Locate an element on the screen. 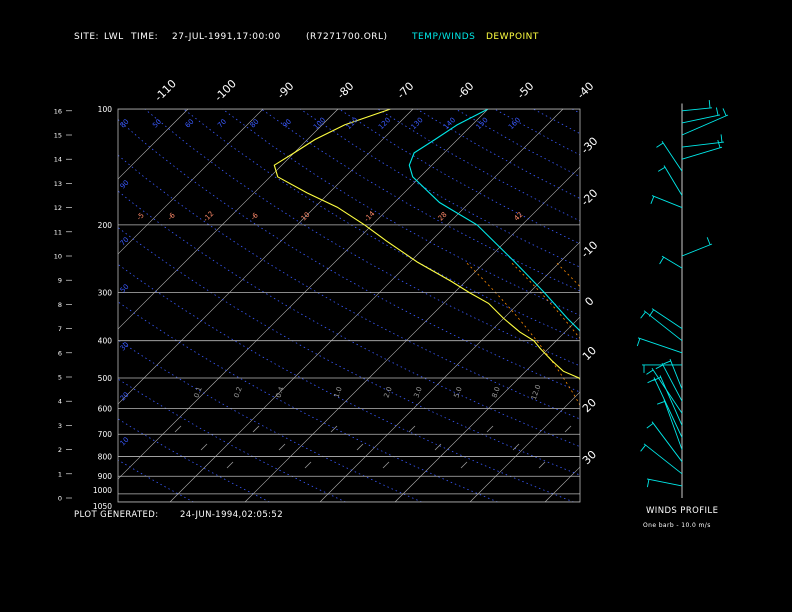 This screenshot has height=612, width=792. barb-note: One barb - 10.0 m/s is located at coordinates (677, 525).